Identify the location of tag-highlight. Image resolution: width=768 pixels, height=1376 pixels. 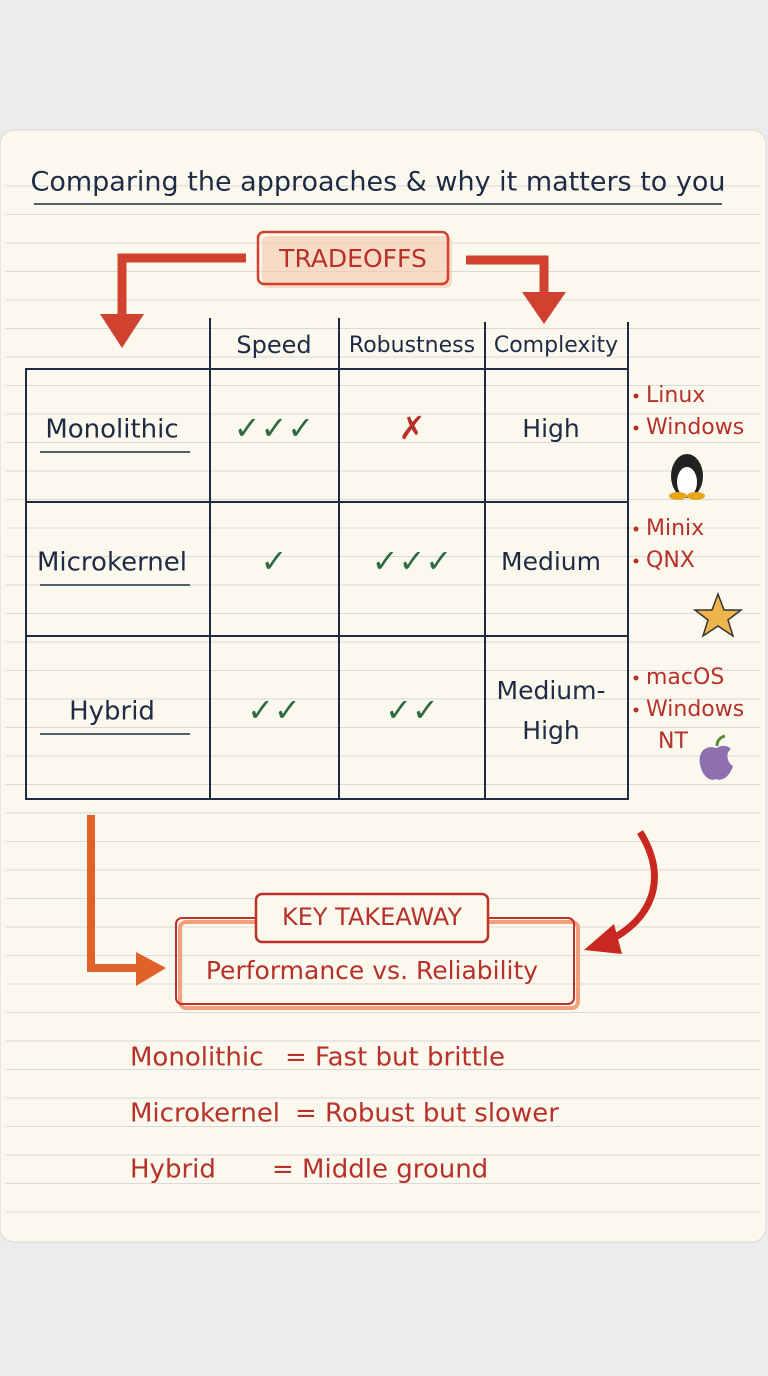
(357, 262).